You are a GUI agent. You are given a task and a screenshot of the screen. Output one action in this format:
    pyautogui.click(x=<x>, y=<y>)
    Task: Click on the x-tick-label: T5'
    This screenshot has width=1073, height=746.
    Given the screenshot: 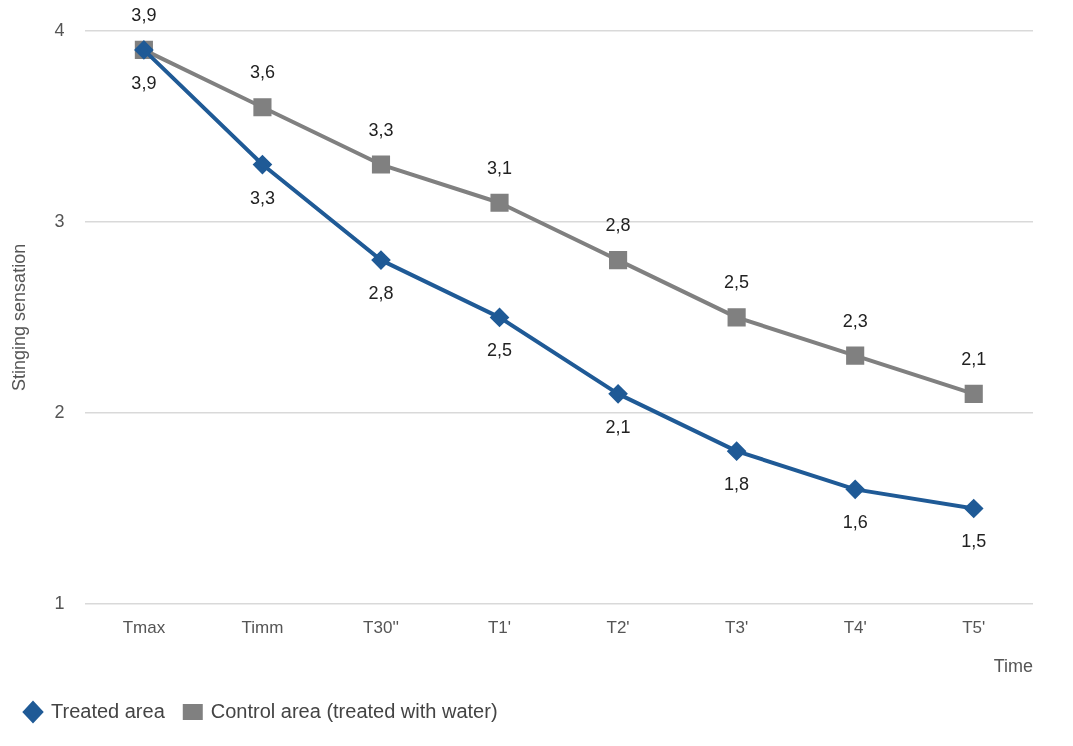 What is the action you would take?
    pyautogui.click(x=974, y=627)
    